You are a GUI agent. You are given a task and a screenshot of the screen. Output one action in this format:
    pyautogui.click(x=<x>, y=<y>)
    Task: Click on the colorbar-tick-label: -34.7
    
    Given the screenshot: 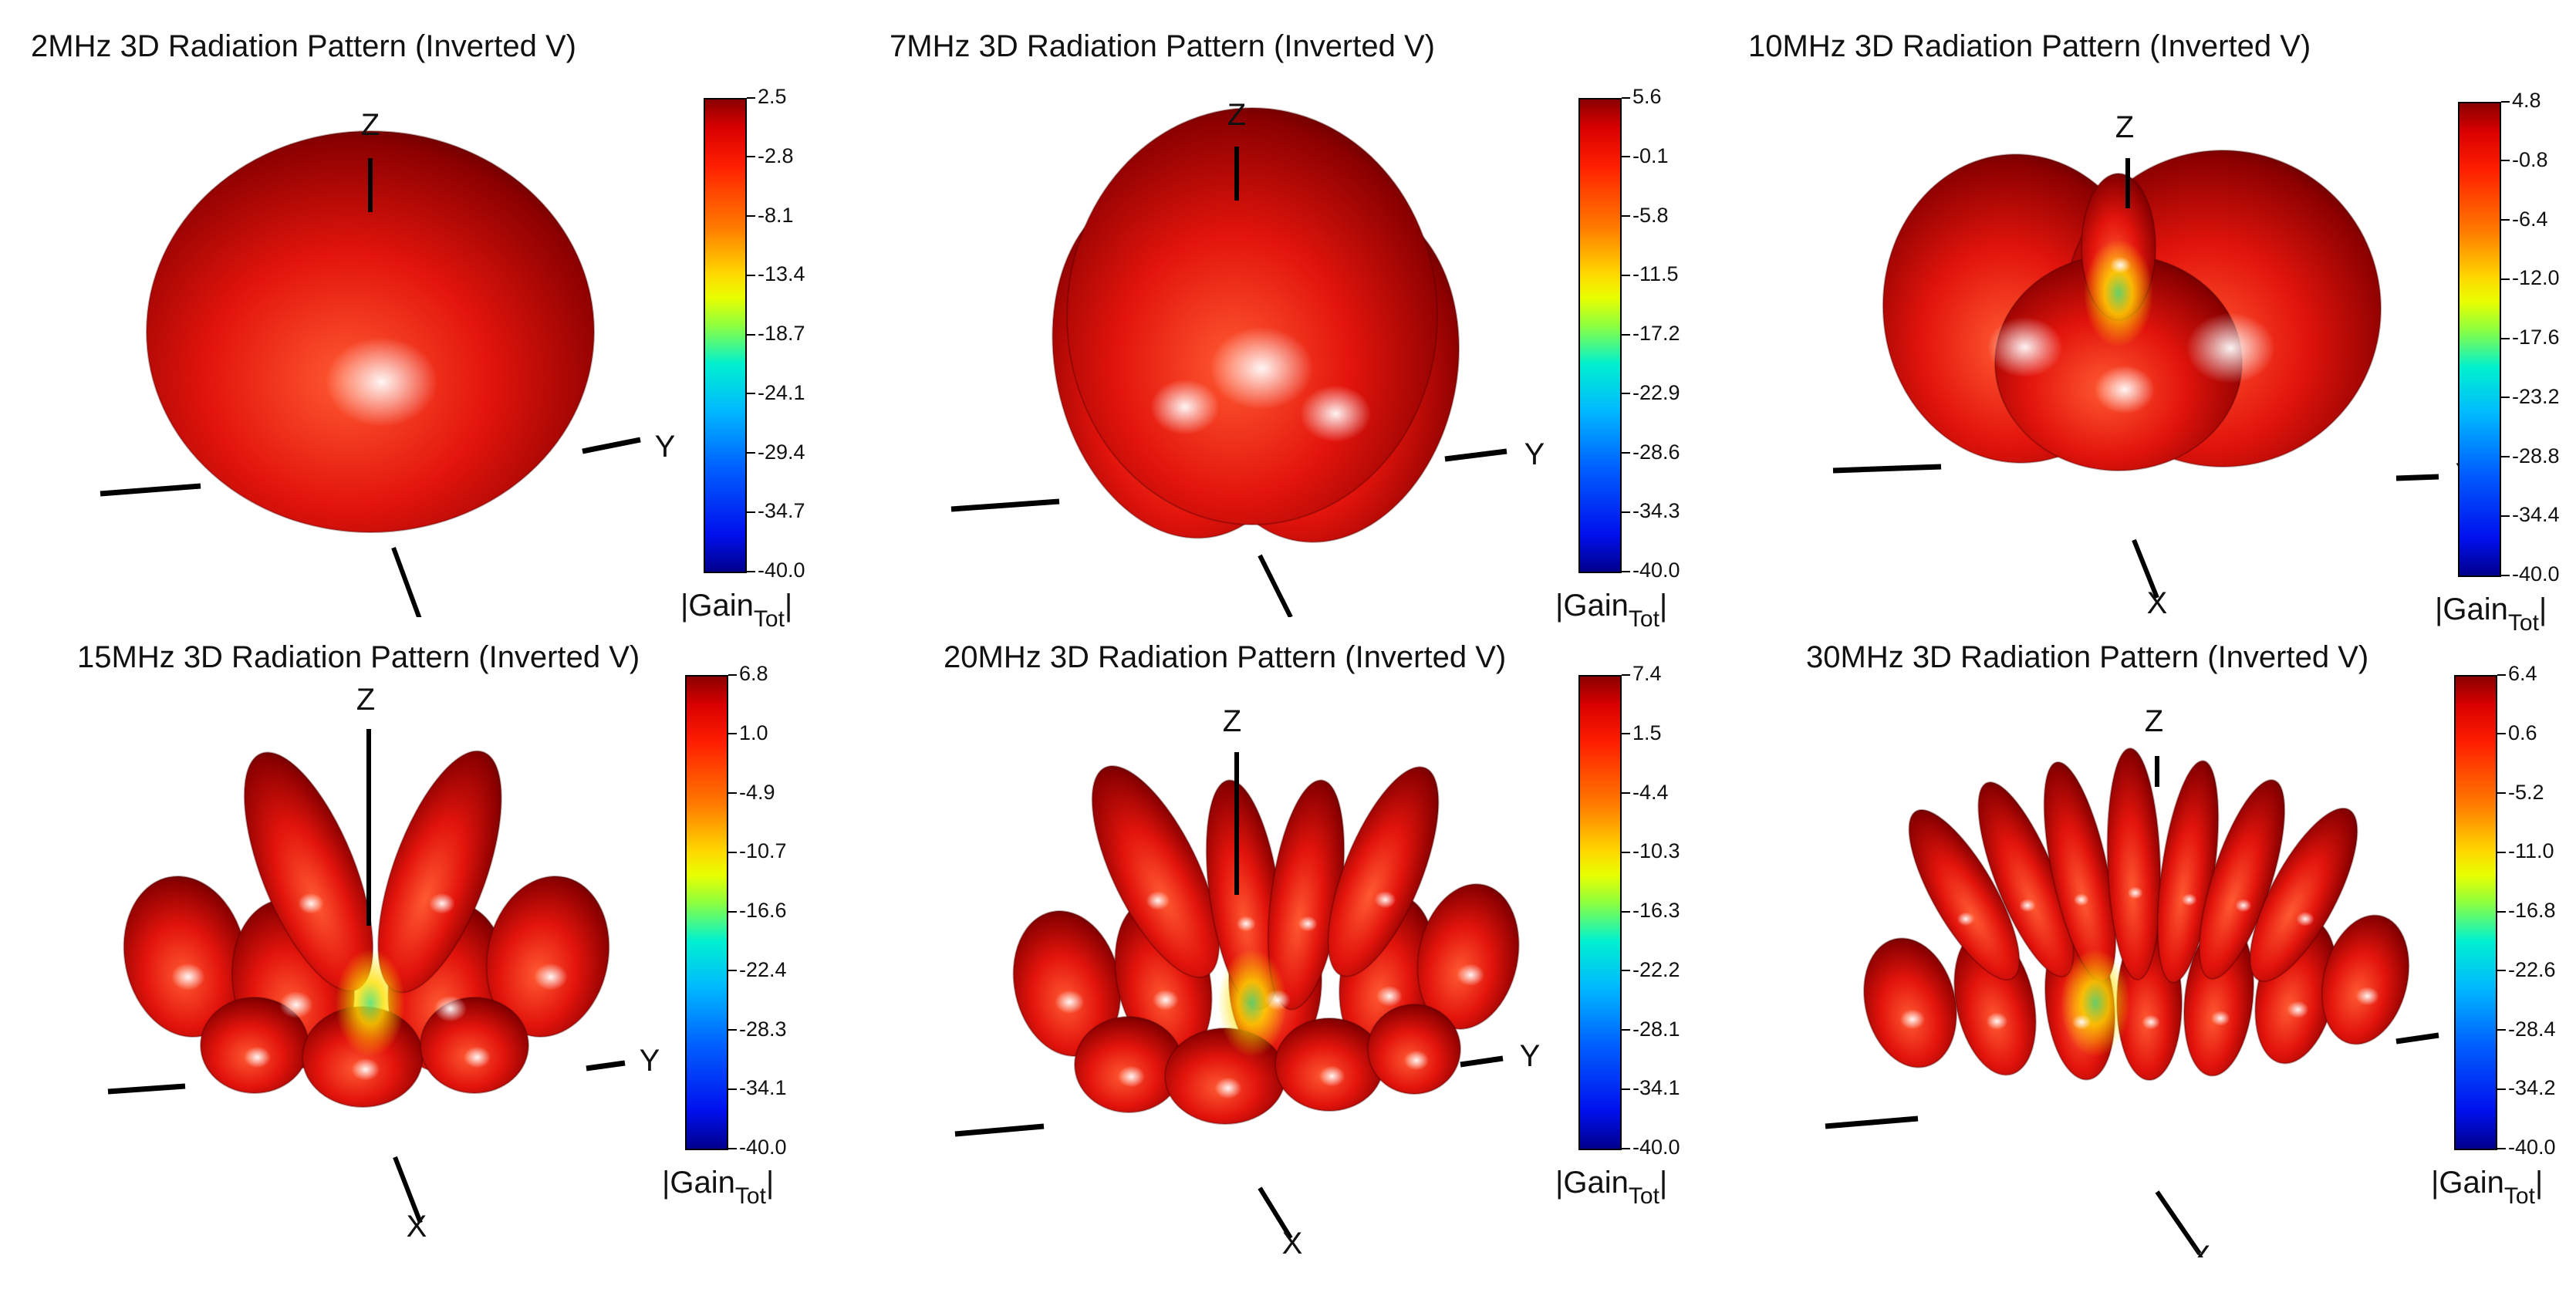 What is the action you would take?
    pyautogui.click(x=776, y=511)
    